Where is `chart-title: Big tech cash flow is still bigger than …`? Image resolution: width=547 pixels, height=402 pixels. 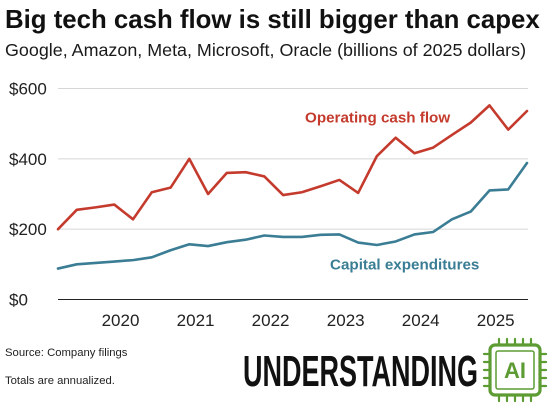 chart-title: Big tech cash flow is still bigger than … is located at coordinates (272, 20).